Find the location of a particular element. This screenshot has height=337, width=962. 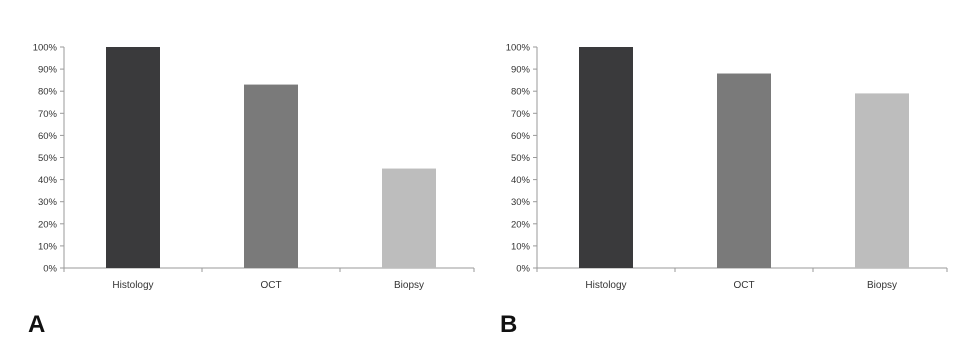

panel-label: B is located at coordinates (508, 324).